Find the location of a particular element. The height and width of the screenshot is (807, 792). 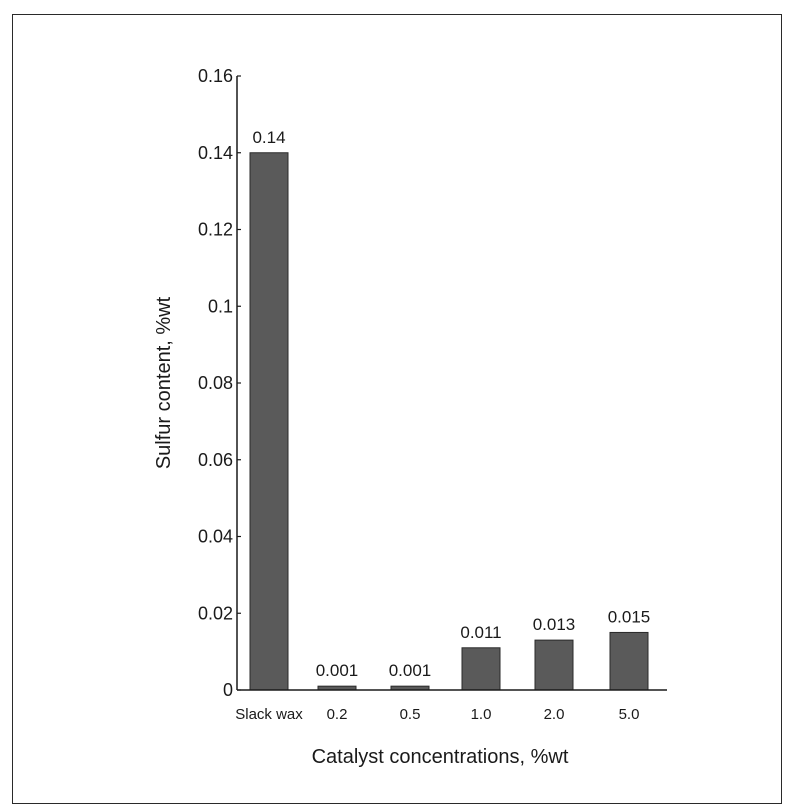

y-tick-label: 0.06 is located at coordinates (215, 460).